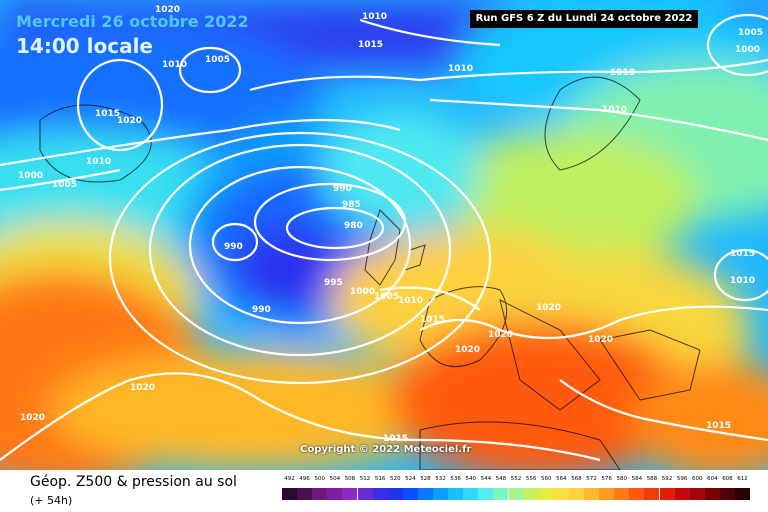 Image resolution: width=768 pixels, height=512 pixels. What do you see at coordinates (440, 479) in the screenshot?
I see `scale-tick-label: 532` at bounding box center [440, 479].